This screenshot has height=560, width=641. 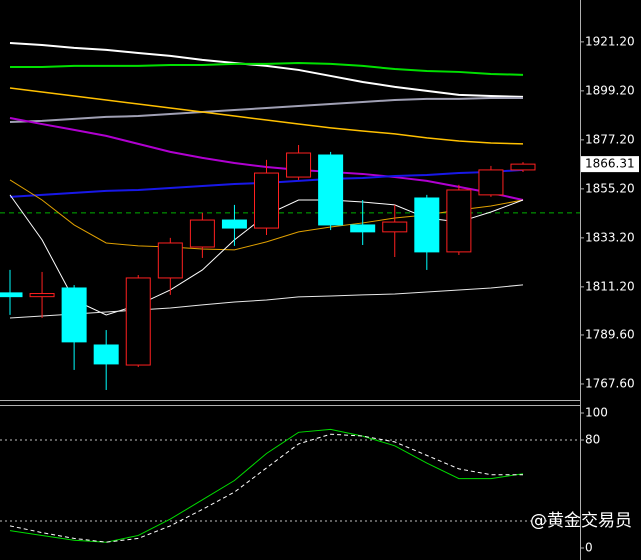 What do you see at coordinates (610, 188) in the screenshot?
I see `y-tick-label: 1855.20` at bounding box center [610, 188].